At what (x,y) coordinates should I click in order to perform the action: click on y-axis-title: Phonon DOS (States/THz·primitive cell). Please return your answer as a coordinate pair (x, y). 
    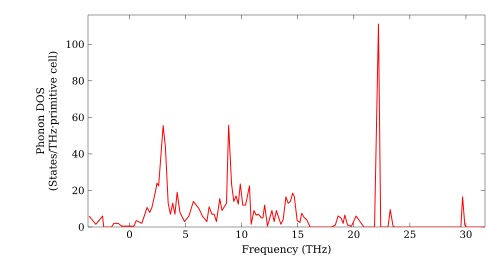
    Looking at the image, I should click on (47, 121).